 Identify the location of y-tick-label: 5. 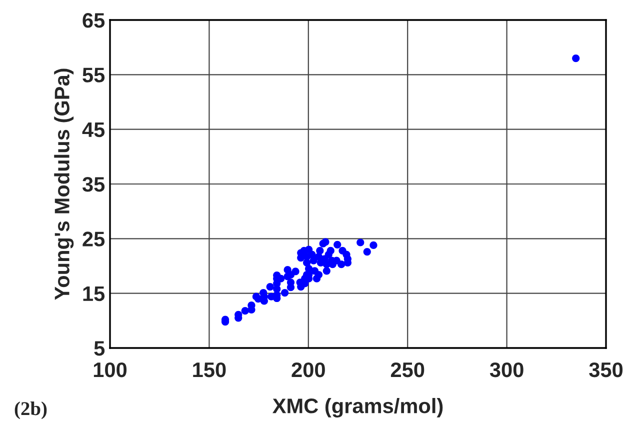
(99, 348).